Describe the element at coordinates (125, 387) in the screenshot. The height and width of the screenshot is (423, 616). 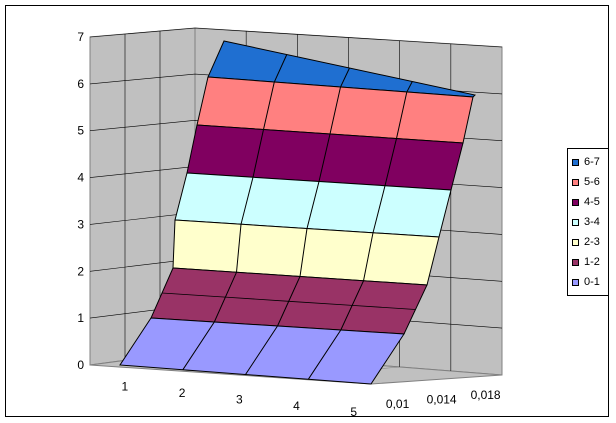
I see `x-tick-label: 1` at that location.